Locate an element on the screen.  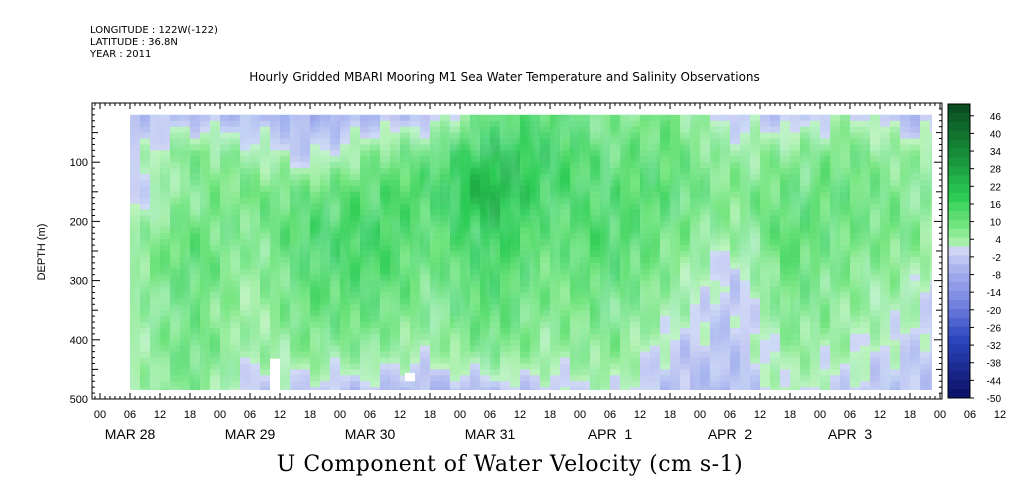
x-hour-label: 00 is located at coordinates (100, 415).